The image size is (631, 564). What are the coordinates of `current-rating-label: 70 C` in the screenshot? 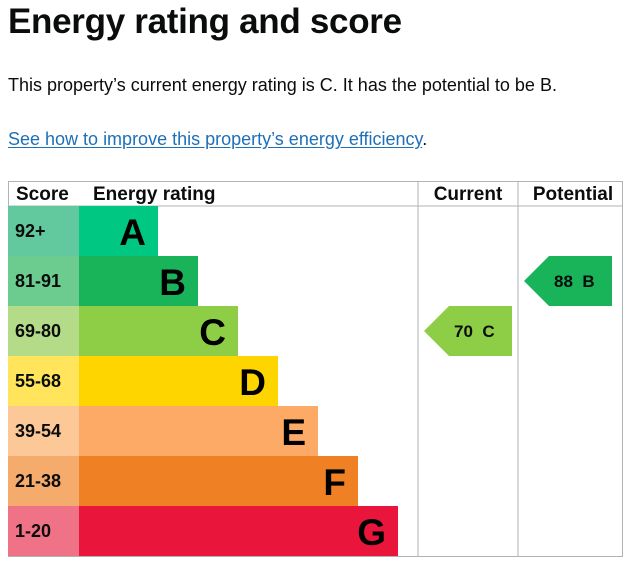 It's located at (474, 331).